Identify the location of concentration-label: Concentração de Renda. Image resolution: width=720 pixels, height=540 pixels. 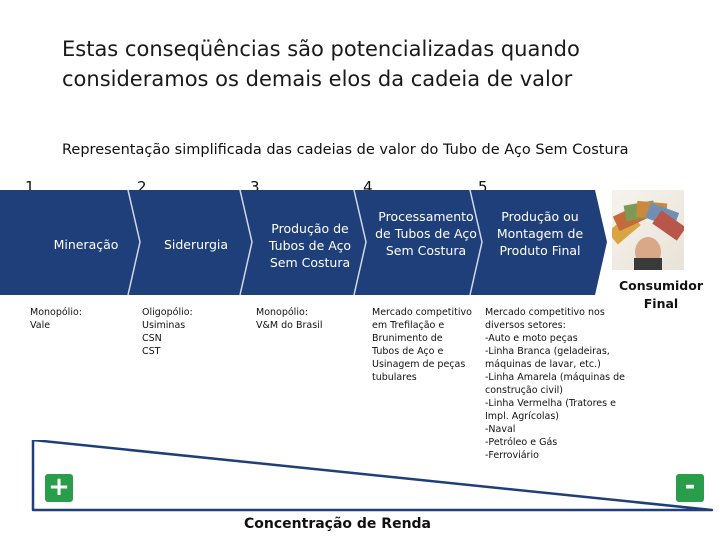
(338, 524).